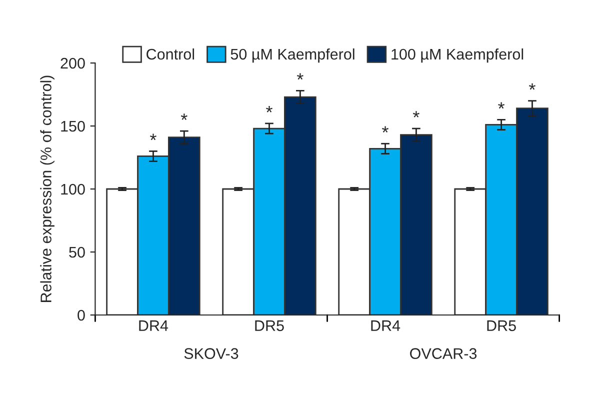 Image resolution: width=595 pixels, height=420 pixels. I want to click on y-tick-label: 150, so click(73, 126).